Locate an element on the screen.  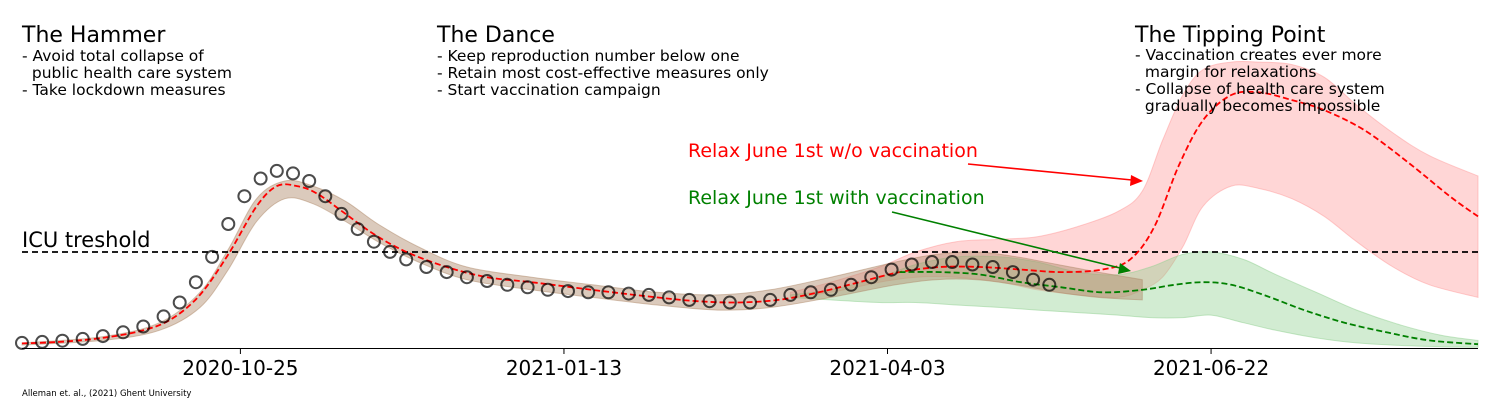
phase-line: - Collapse of health care system is located at coordinates (1260, 89).